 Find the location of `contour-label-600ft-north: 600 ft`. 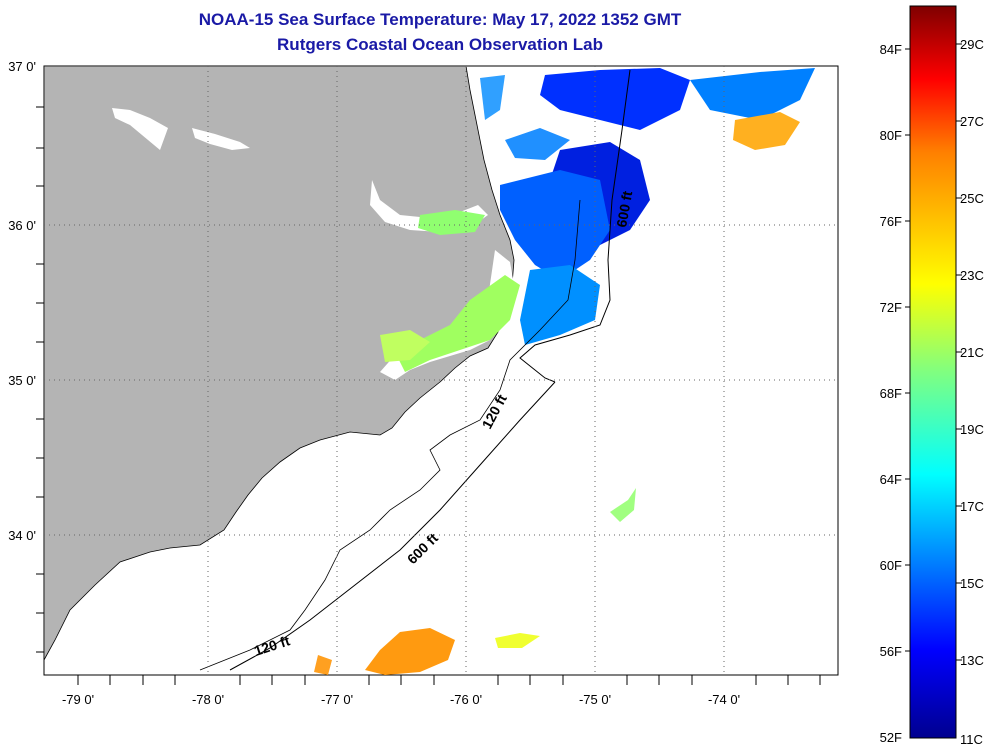

contour-label-600ft-north: 600 ft is located at coordinates (624, 208).